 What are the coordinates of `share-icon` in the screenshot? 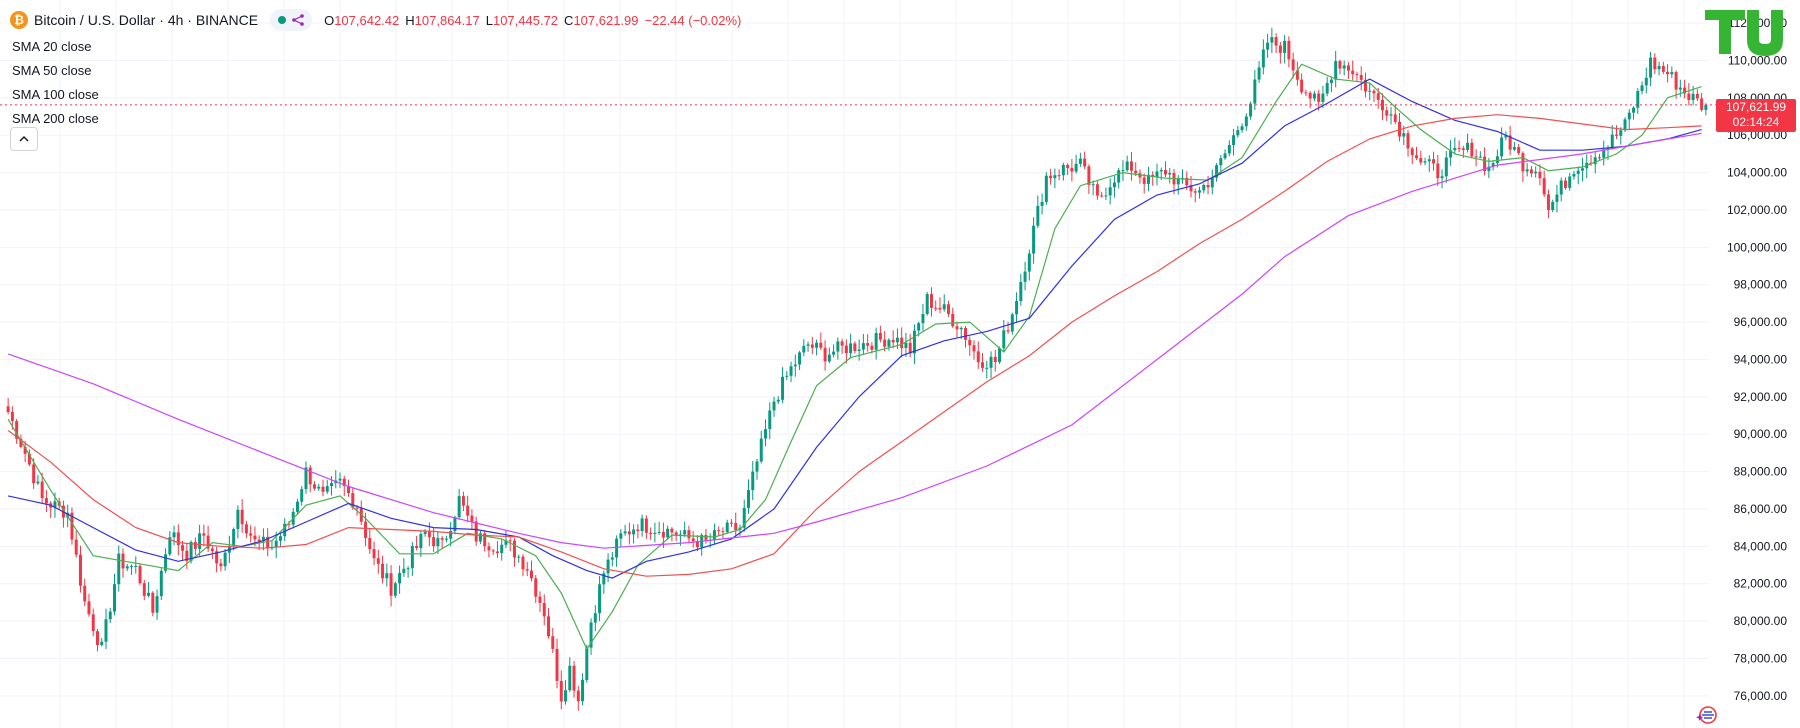 It's located at (298, 20).